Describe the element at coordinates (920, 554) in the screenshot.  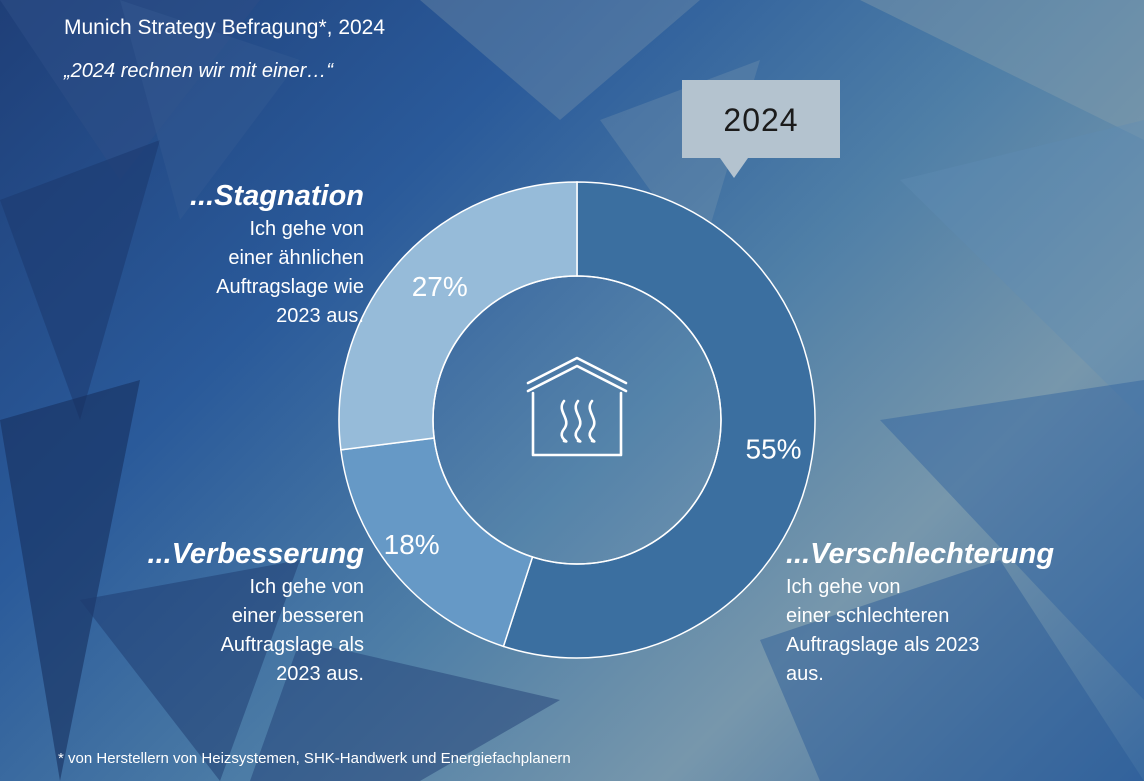
I see `label-verschlechterung-heading: ...Verschlechterung` at that location.